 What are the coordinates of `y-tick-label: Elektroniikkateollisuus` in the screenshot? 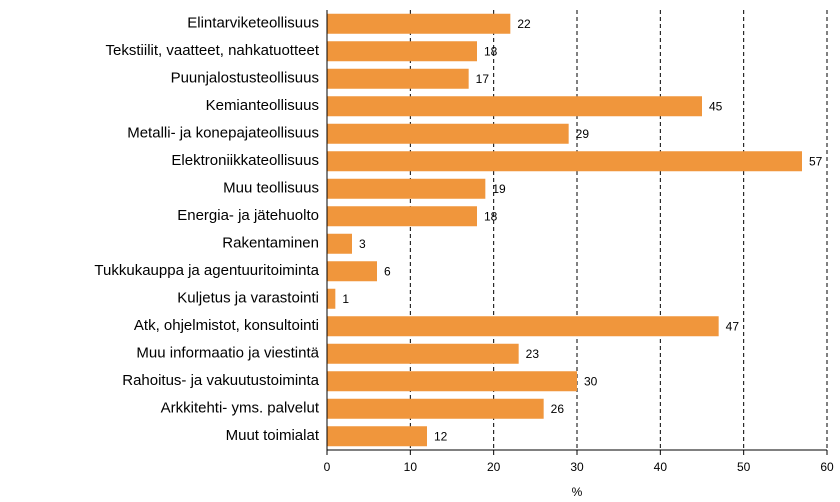 It's located at (245, 160).